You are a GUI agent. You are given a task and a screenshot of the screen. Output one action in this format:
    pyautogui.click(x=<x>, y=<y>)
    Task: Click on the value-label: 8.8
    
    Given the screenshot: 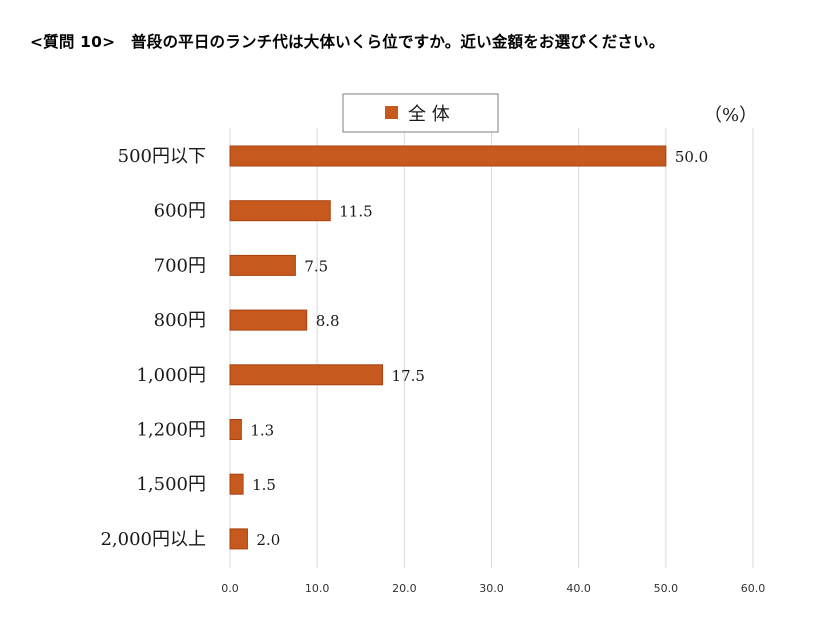 What is the action you would take?
    pyautogui.click(x=328, y=321)
    